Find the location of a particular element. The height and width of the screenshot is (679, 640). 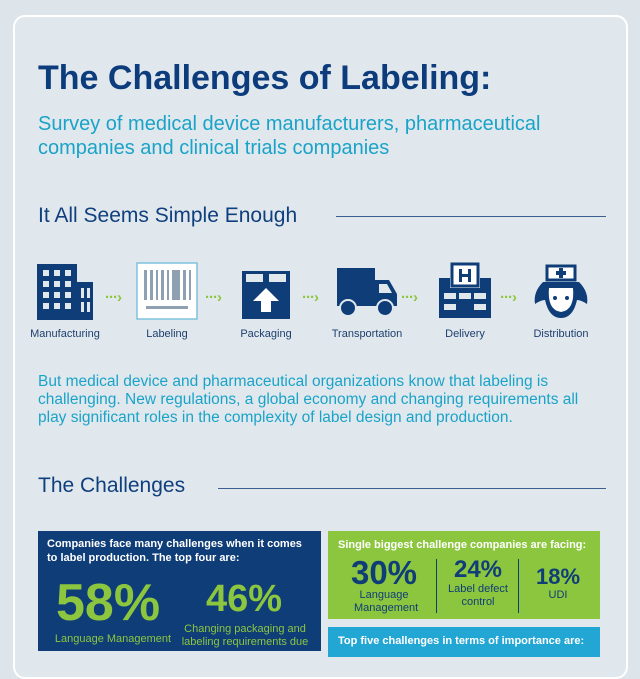

step-packaging: Packaging is located at coordinates (266, 301).